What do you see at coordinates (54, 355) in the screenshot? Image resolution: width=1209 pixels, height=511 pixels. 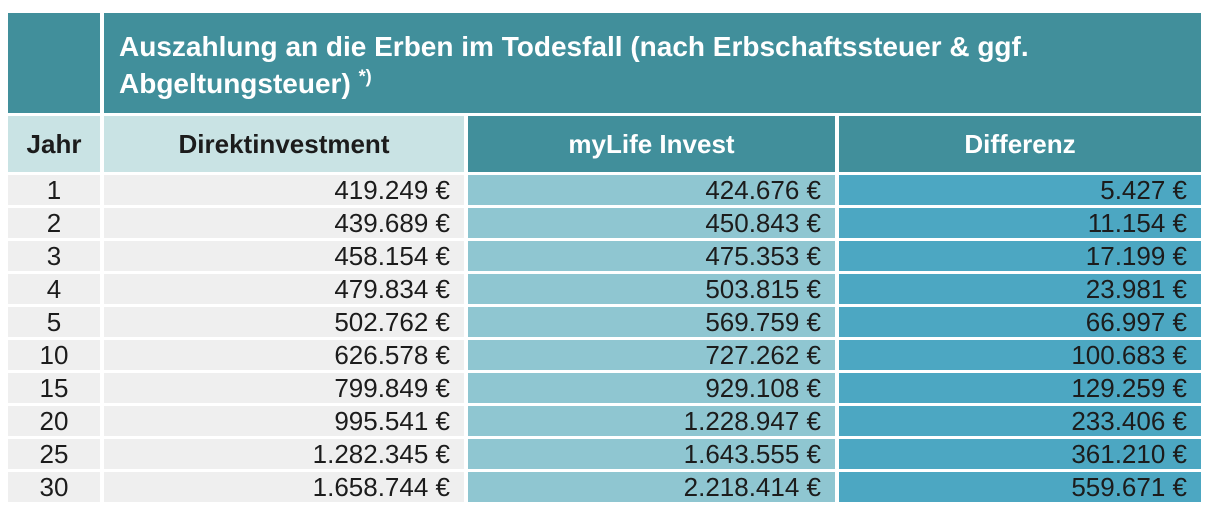 I see `year-cell: 10` at bounding box center [54, 355].